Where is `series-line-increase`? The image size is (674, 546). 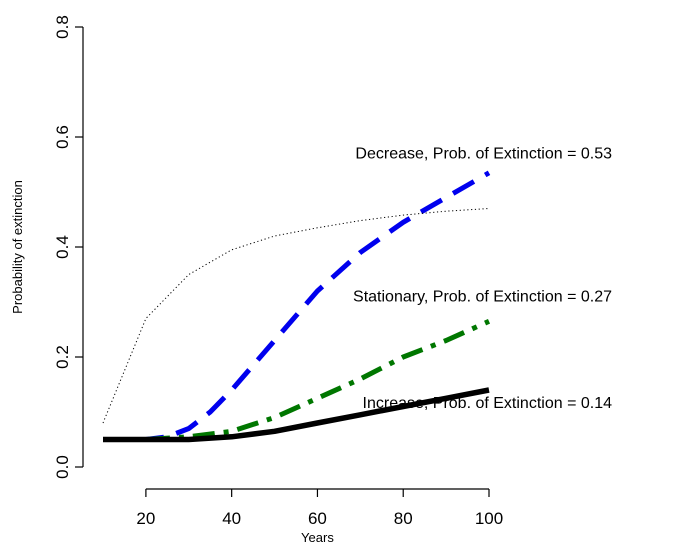
series-line-increase is located at coordinates (296, 415).